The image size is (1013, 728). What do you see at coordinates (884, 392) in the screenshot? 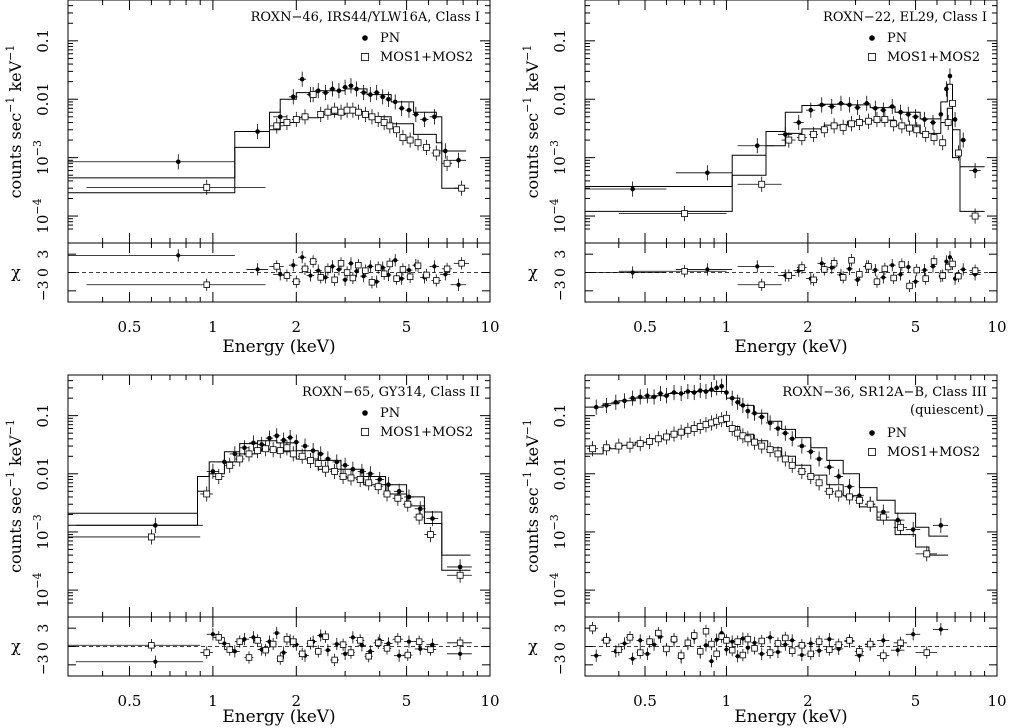
I see `panel-title: ROXN−36, SR12A−B, Class III` at bounding box center [884, 392].